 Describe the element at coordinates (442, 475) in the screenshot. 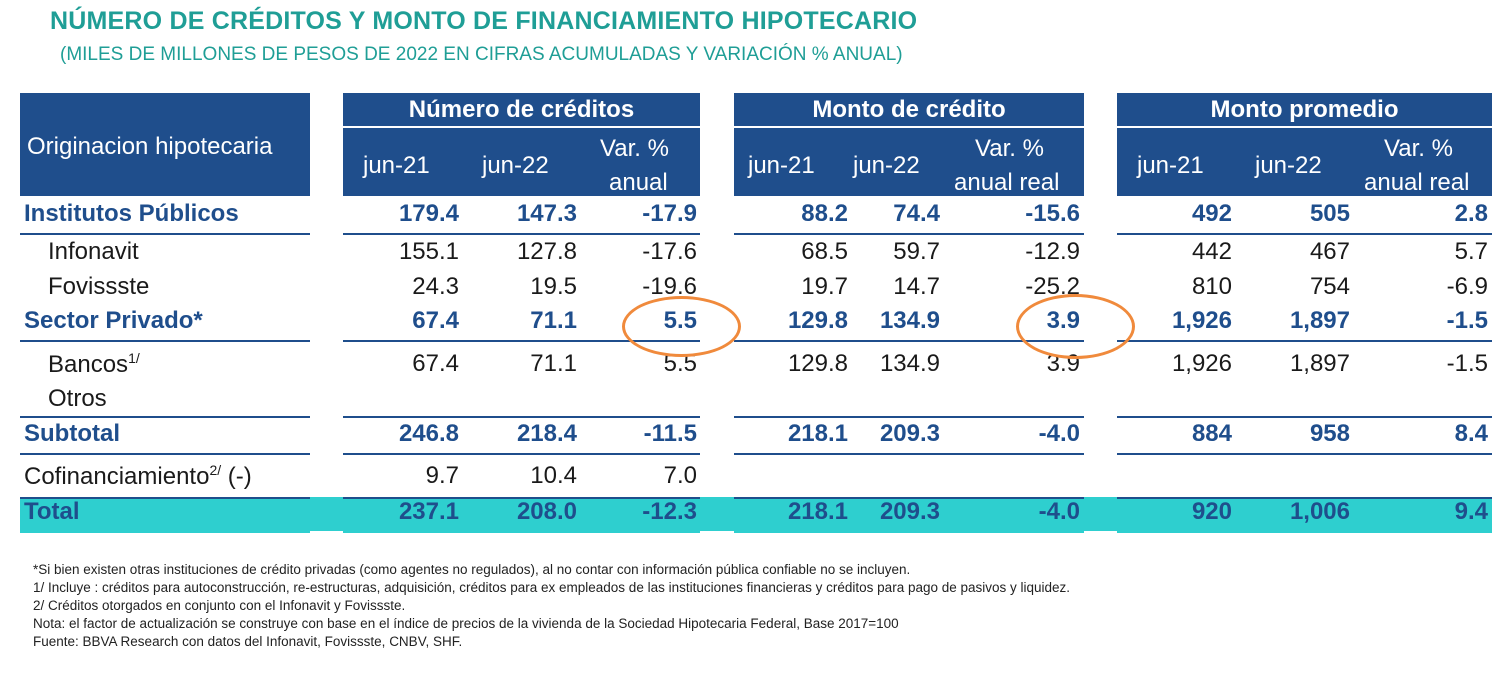

I see `table-cell: 9.7` at that location.